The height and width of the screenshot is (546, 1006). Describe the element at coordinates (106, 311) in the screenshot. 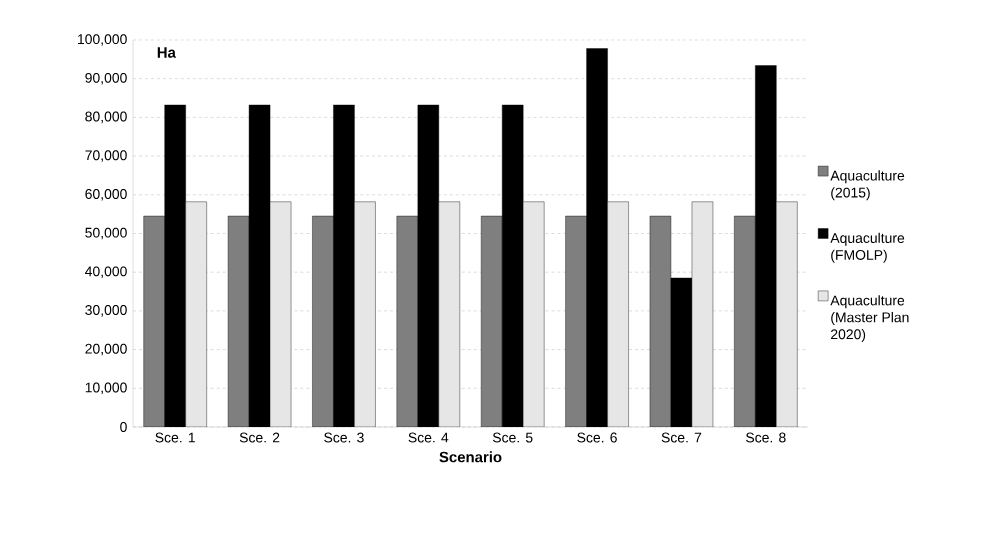

I see `y-tick-label: 30,000` at that location.